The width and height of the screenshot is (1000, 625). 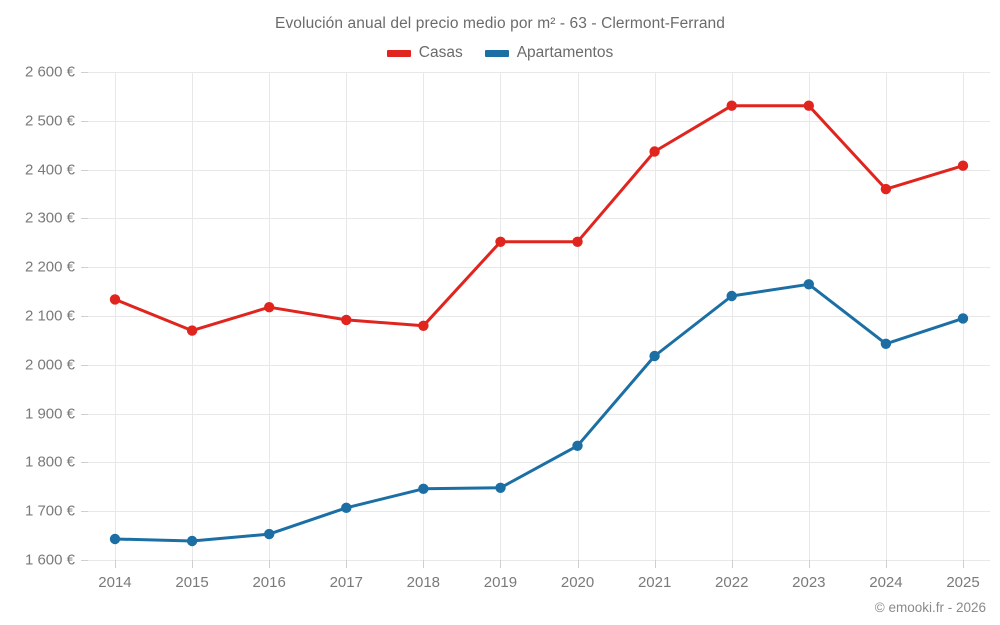 I want to click on x-axis-label: 2016, so click(x=269, y=582).